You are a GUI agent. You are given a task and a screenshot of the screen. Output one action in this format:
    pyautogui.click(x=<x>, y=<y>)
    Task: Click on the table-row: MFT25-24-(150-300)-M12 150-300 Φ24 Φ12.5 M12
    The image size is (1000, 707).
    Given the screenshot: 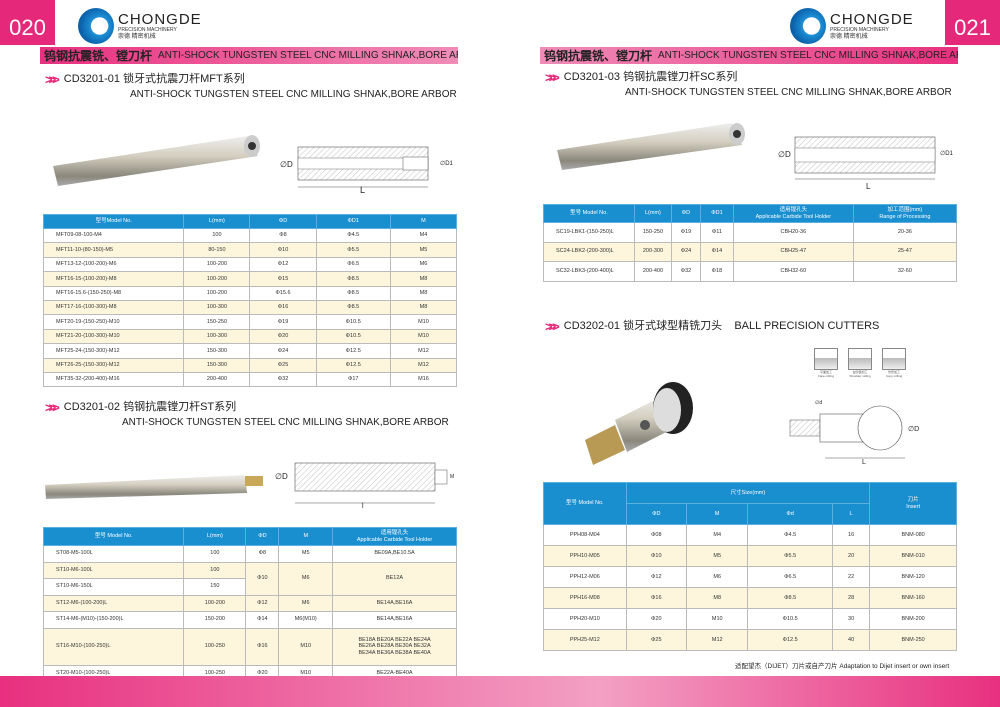 What is the action you would take?
    pyautogui.click(x=250, y=351)
    